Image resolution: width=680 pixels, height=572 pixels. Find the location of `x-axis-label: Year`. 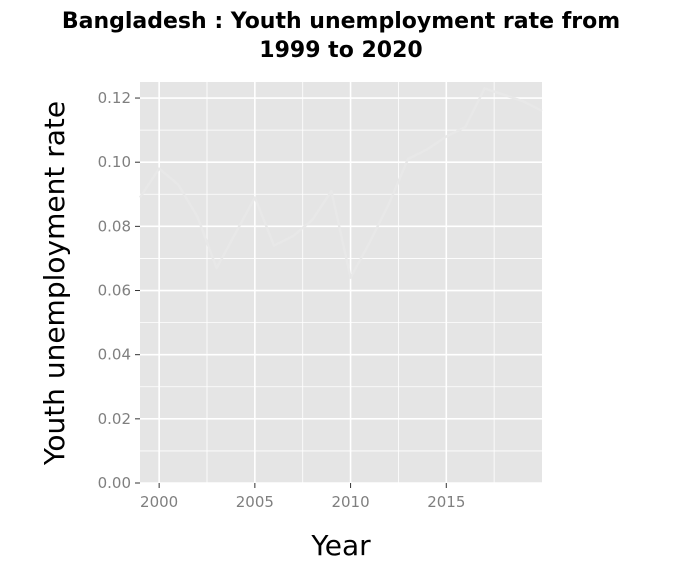

x-axis-label: Year is located at coordinates (340, 545).